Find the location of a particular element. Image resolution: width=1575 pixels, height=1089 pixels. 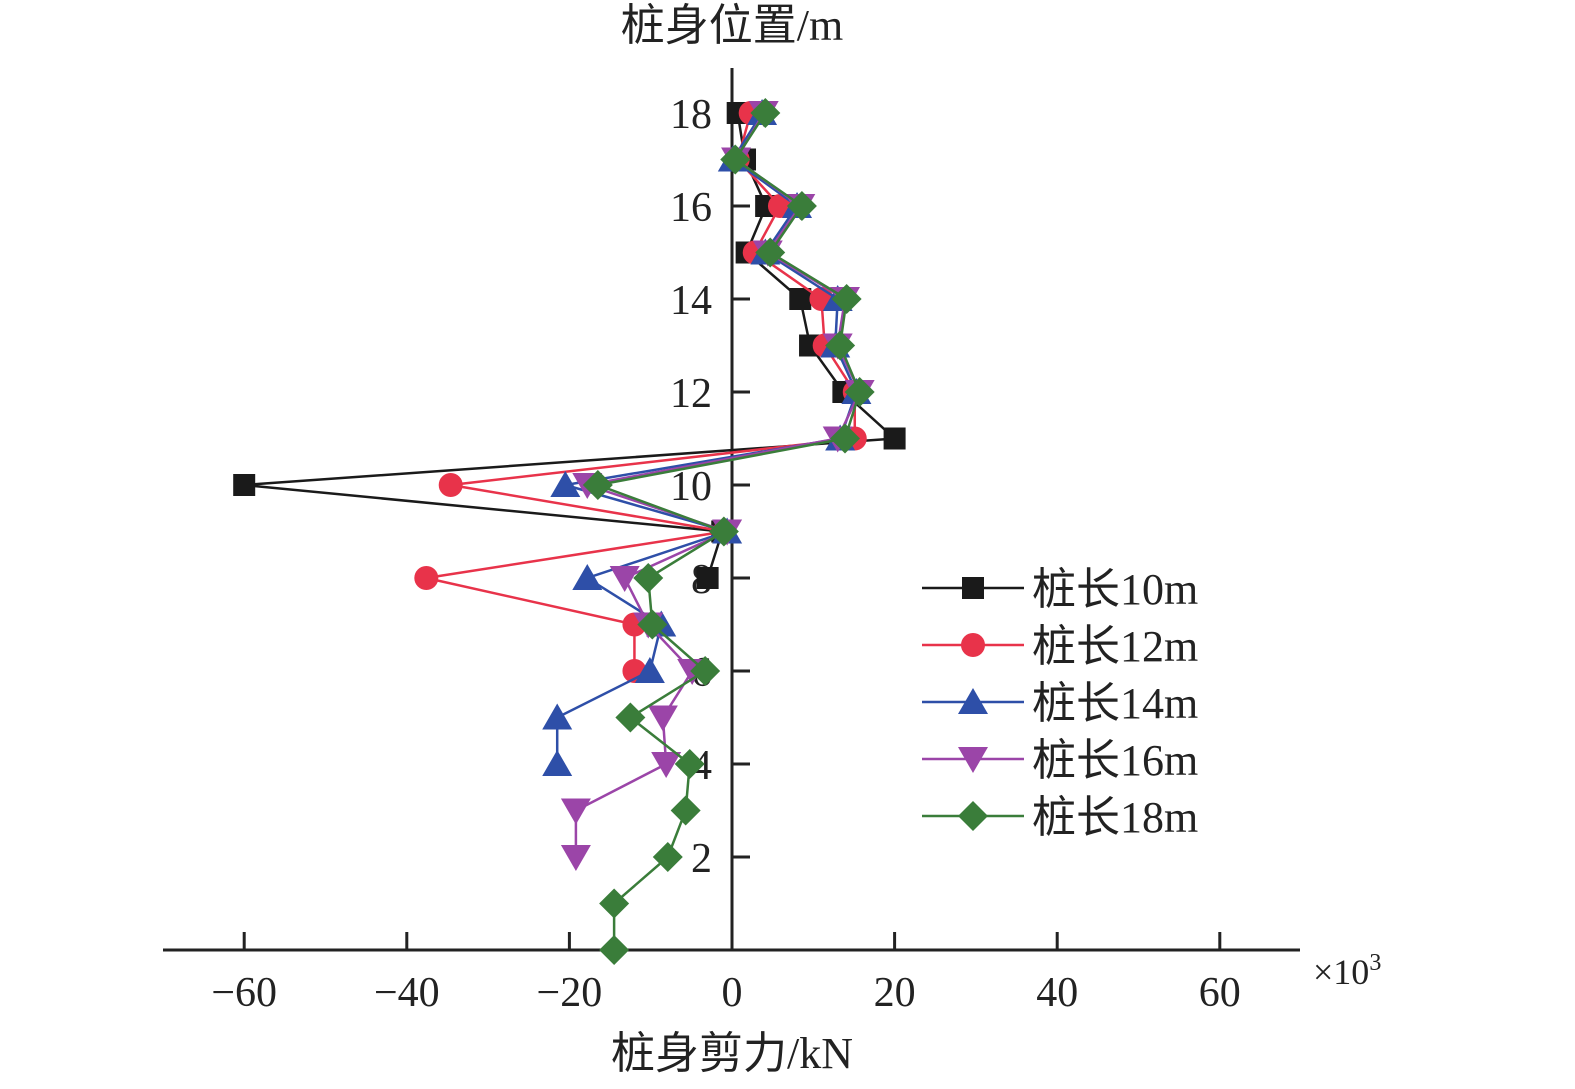

x-tick-label: 60 is located at coordinates (1220, 993).